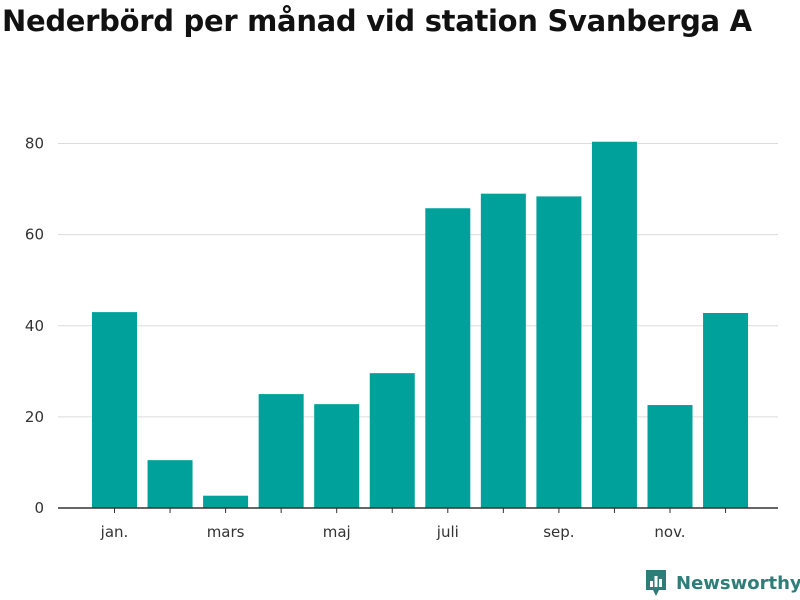 Image resolution: width=800 pixels, height=600 pixels. Describe the element at coordinates (418, 510) in the screenshot. I see `axes` at that location.